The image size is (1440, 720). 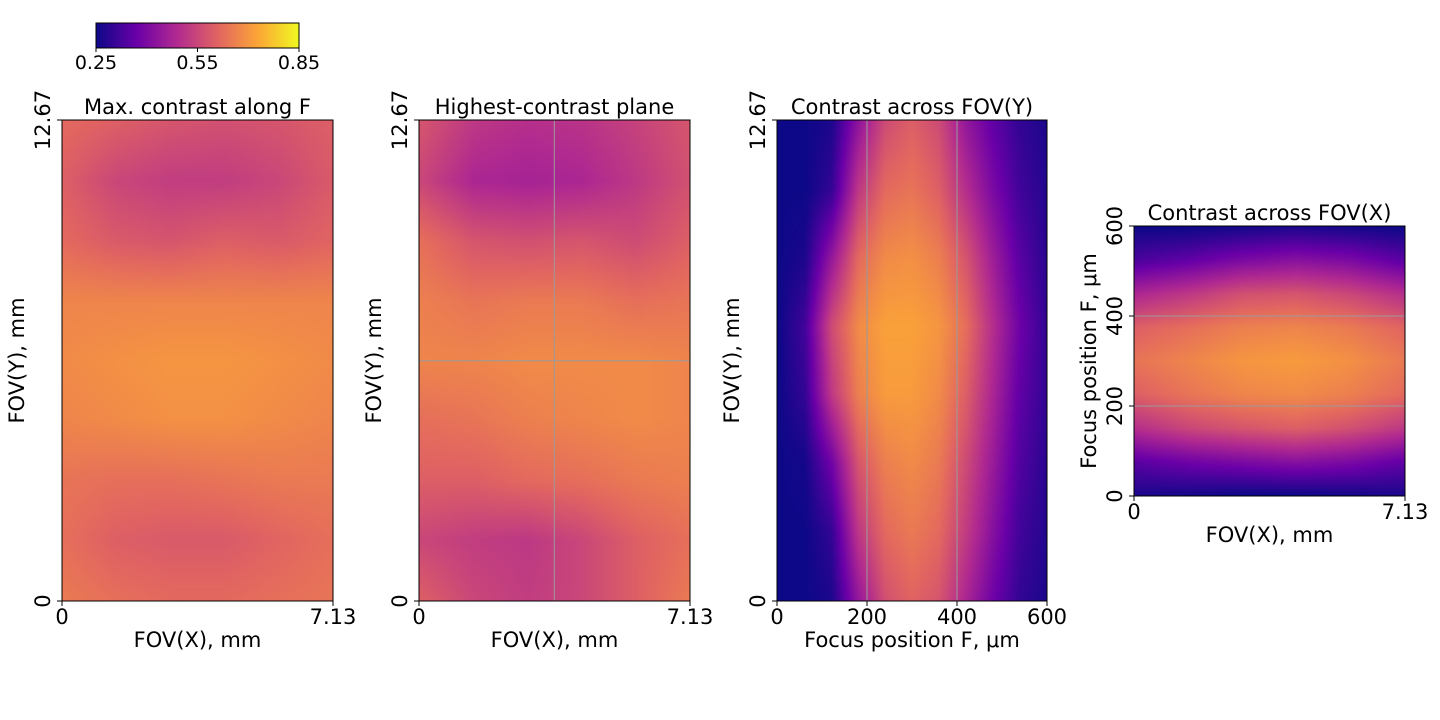 I want to click on colorbar: 0.25 0.55 0.85, so click(x=197, y=48).